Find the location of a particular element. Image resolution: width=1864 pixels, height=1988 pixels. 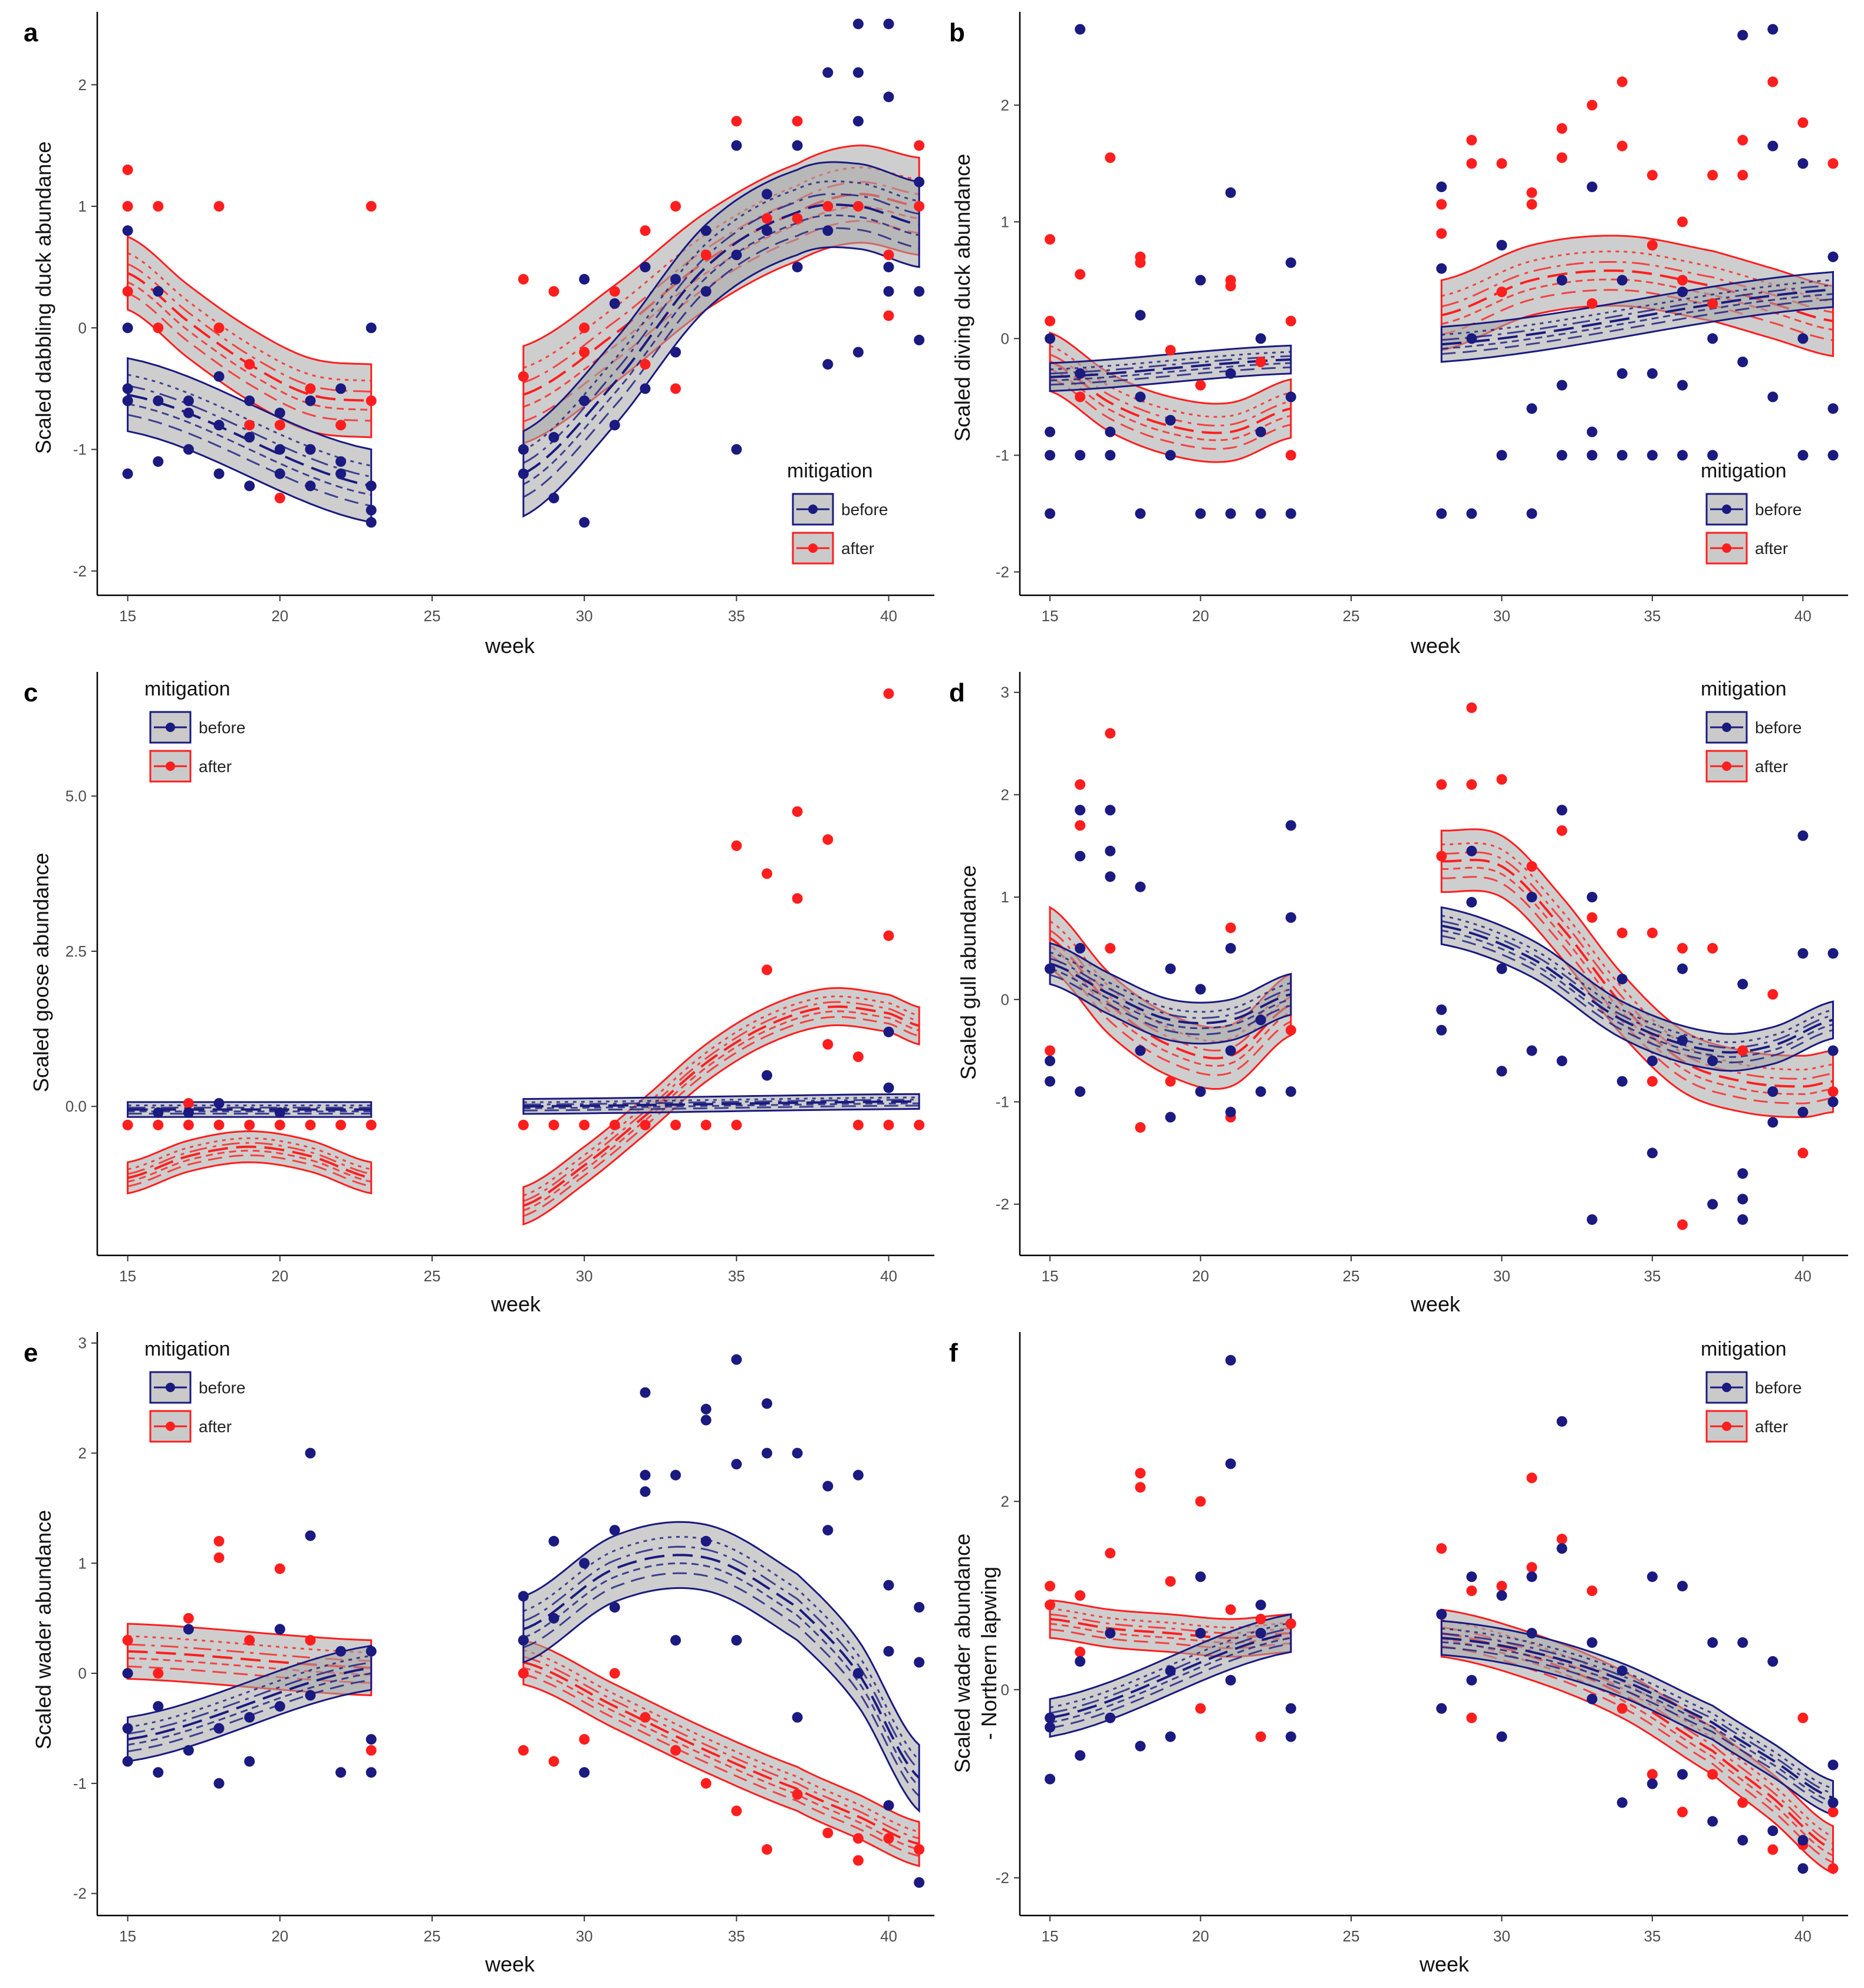

panel-b-tag: b is located at coordinates (957, 32).